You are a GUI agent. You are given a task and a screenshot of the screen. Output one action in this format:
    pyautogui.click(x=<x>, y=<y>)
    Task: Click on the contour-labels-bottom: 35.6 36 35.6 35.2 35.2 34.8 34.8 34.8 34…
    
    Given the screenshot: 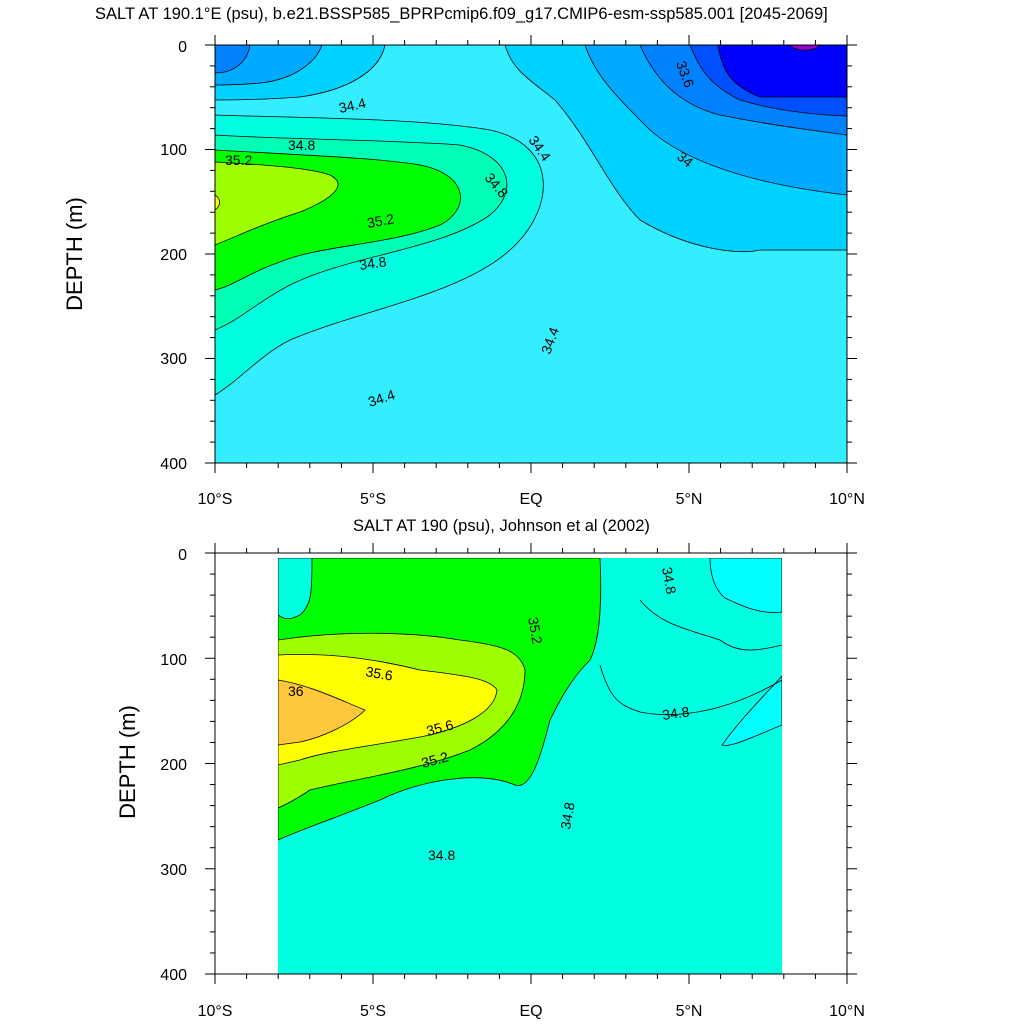 What is the action you would take?
    pyautogui.click(x=489, y=714)
    